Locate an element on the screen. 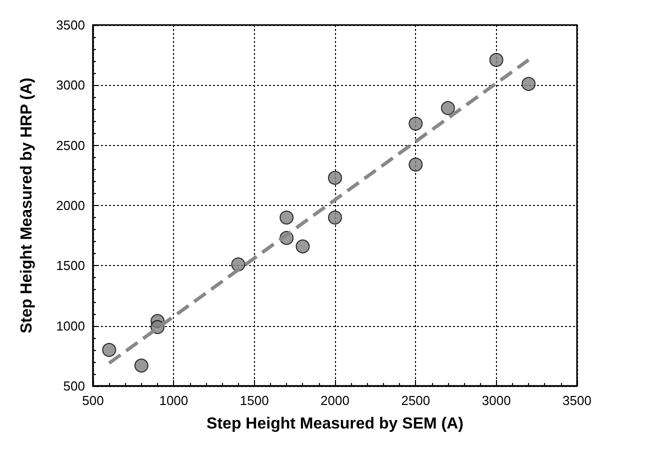  y-tick-label: 1000 is located at coordinates (70, 326).